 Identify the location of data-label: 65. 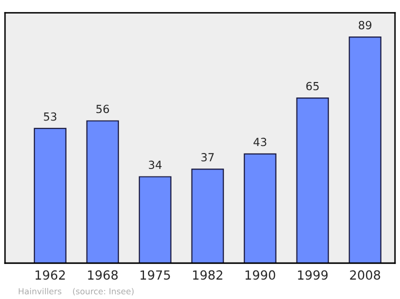
(312, 86).